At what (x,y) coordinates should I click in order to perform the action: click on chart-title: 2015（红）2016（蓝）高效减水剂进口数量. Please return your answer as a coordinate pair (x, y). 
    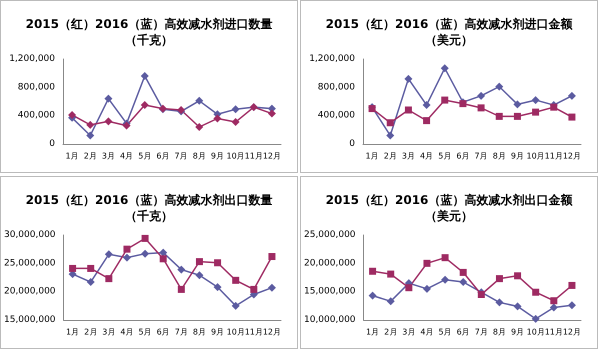
    Looking at the image, I should click on (149, 24).